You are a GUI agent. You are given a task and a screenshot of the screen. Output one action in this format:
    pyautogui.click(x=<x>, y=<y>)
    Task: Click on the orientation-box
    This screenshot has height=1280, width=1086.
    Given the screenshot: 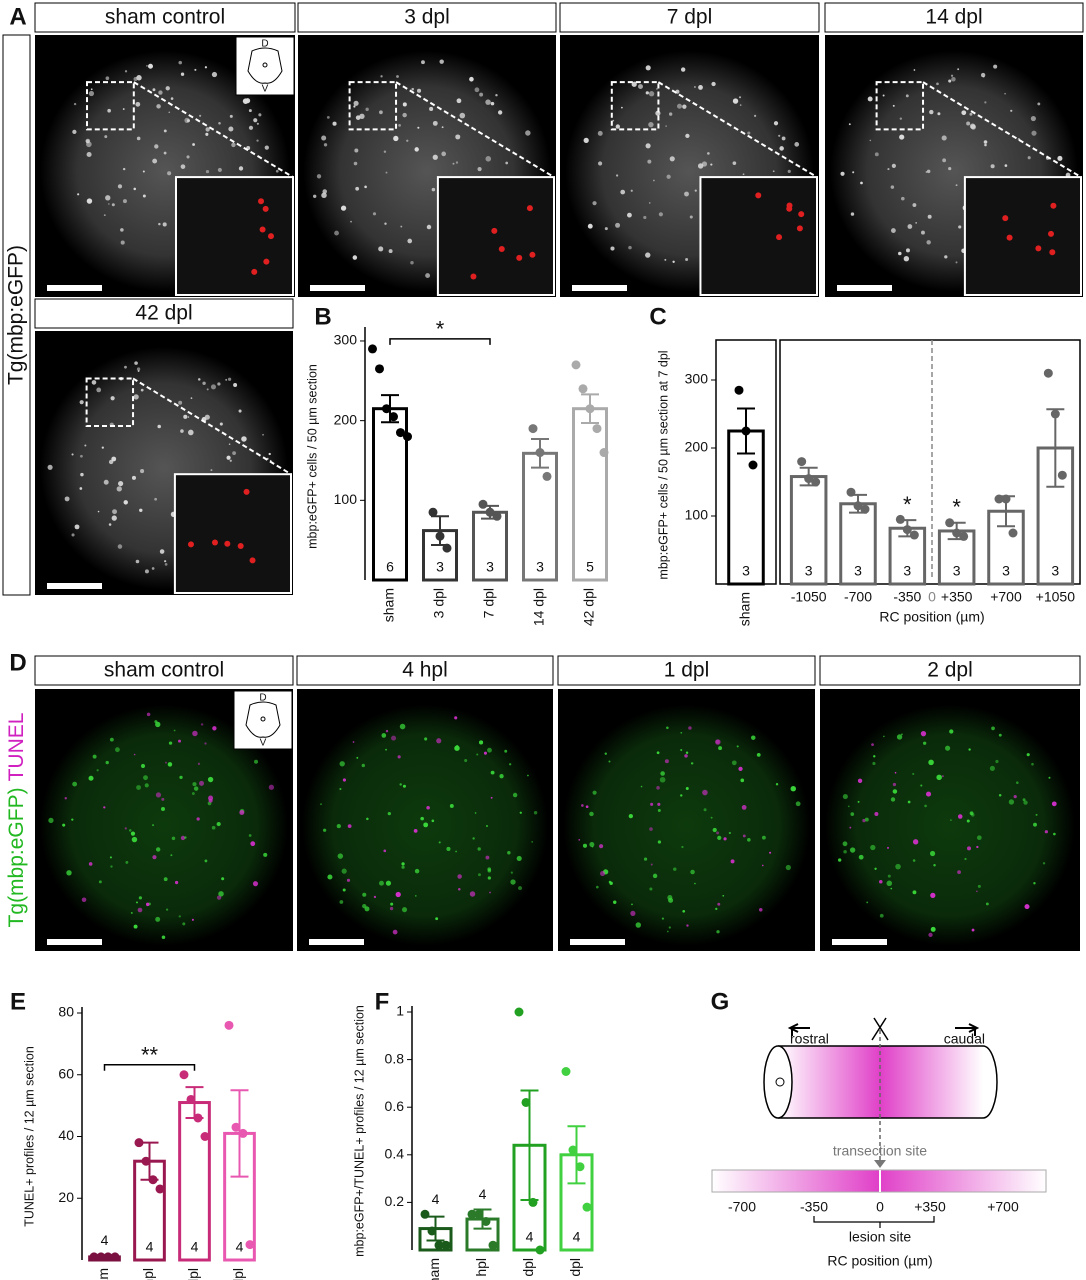 What is the action you would take?
    pyautogui.click(x=263, y=720)
    